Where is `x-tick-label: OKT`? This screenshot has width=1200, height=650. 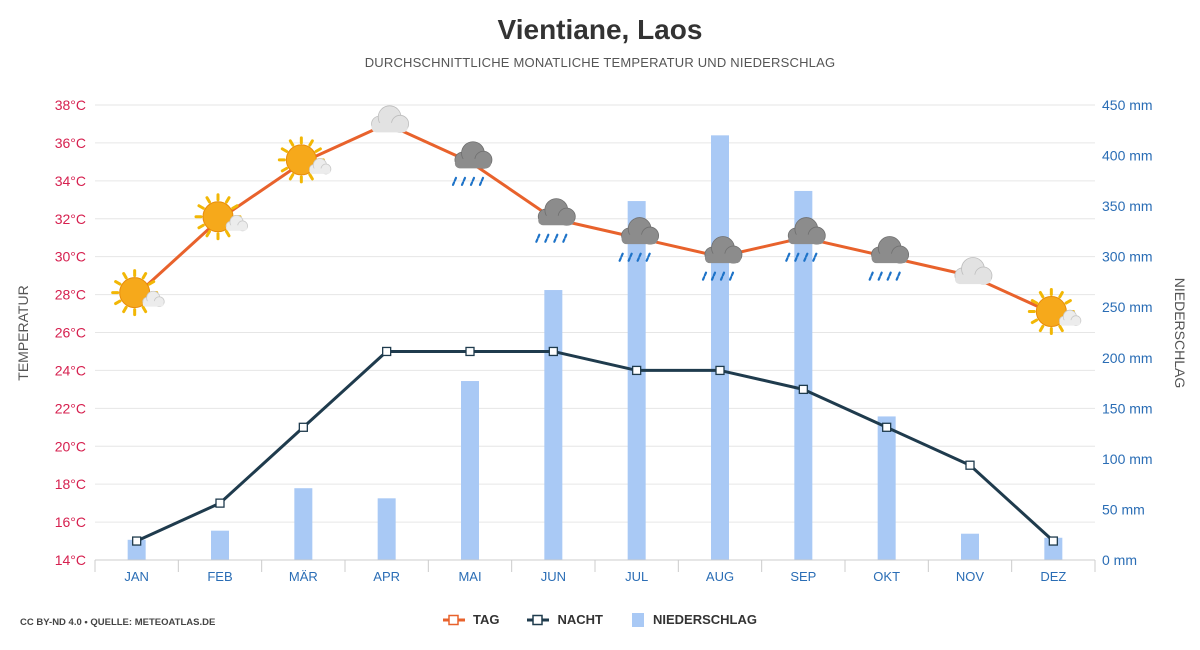 x-tick-label: OKT is located at coordinates (886, 576).